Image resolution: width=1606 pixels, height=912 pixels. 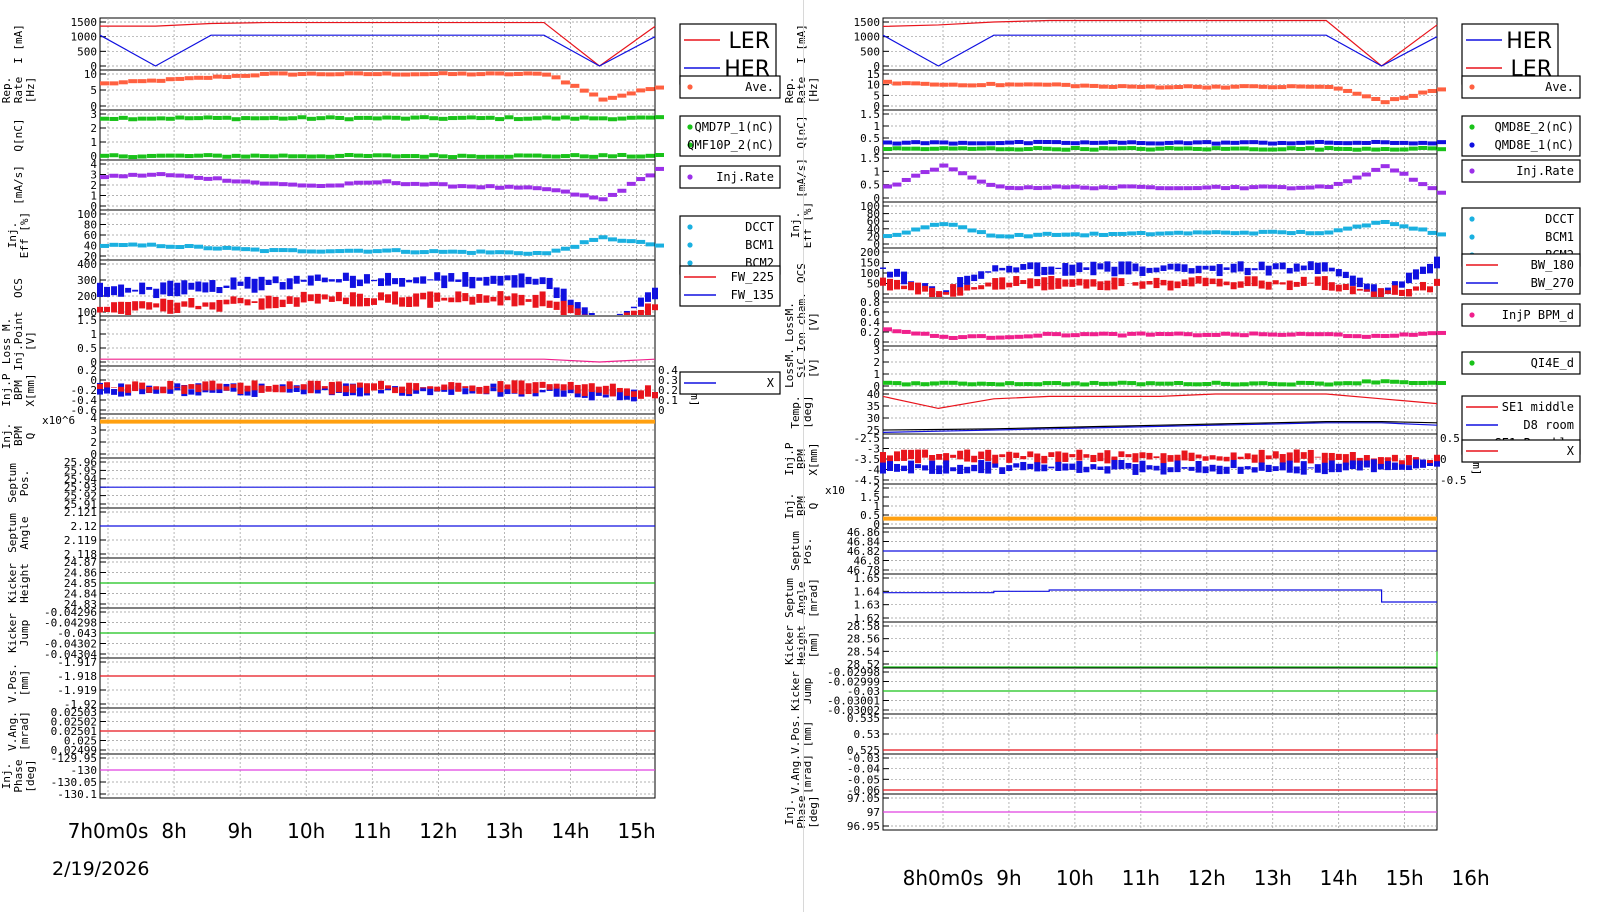 What do you see at coordinates (876, 66) in the screenshot?
I see `y-tick-label: 0` at bounding box center [876, 66].